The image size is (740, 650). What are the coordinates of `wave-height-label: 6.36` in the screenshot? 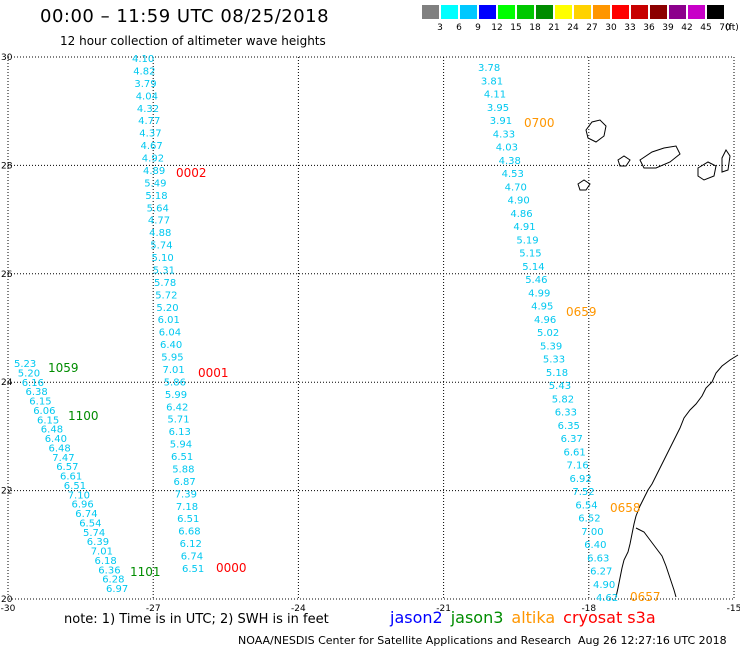 It's located at (109, 570).